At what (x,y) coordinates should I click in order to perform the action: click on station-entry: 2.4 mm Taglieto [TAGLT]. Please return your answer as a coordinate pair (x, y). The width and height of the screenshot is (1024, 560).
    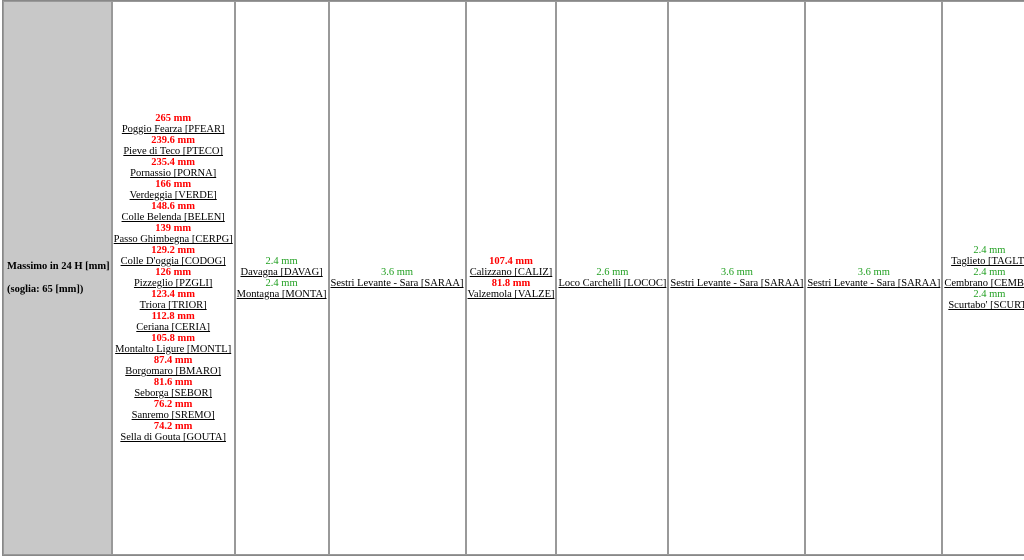
    Looking at the image, I should click on (984, 256).